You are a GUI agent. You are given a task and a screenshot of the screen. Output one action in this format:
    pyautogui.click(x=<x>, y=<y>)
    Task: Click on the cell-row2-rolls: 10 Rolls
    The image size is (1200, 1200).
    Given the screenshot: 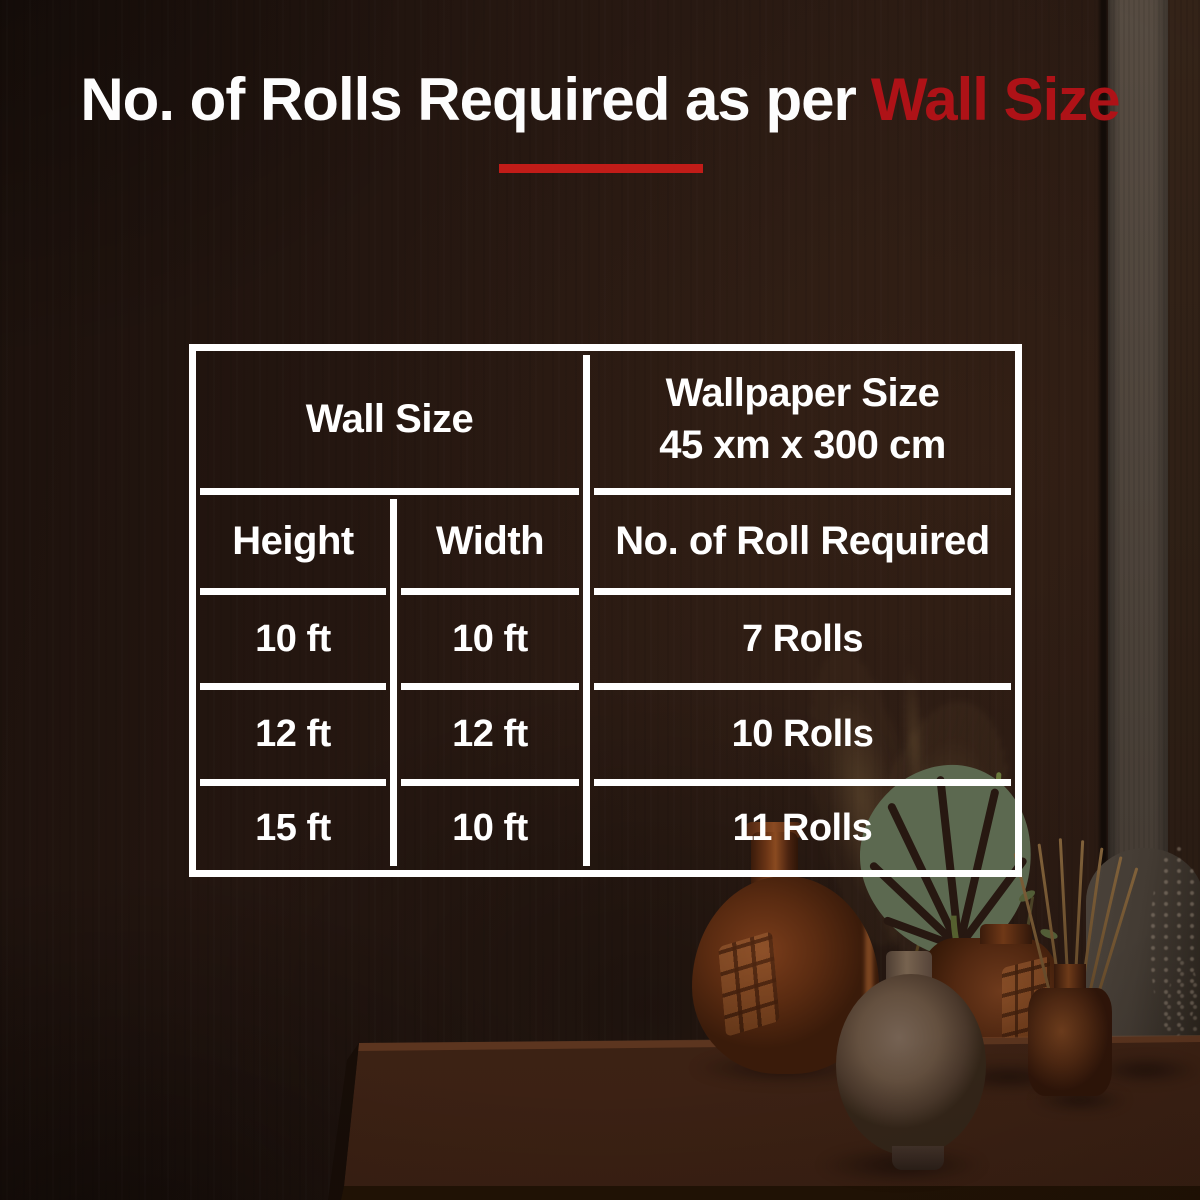 What is the action you would take?
    pyautogui.click(x=802, y=734)
    